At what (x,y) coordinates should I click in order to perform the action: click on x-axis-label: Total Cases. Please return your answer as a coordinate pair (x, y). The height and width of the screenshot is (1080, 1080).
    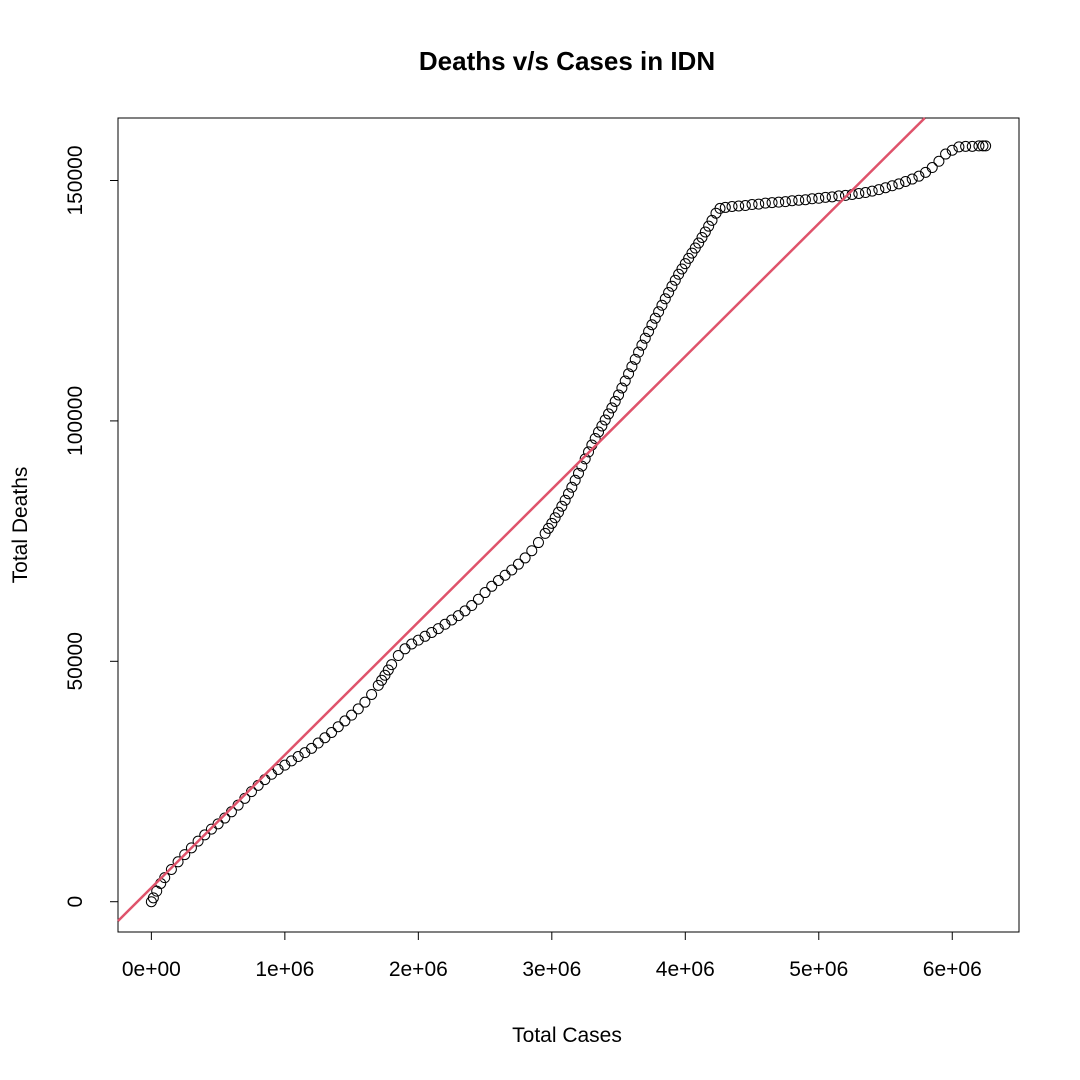
    Looking at the image, I should click on (567, 1035).